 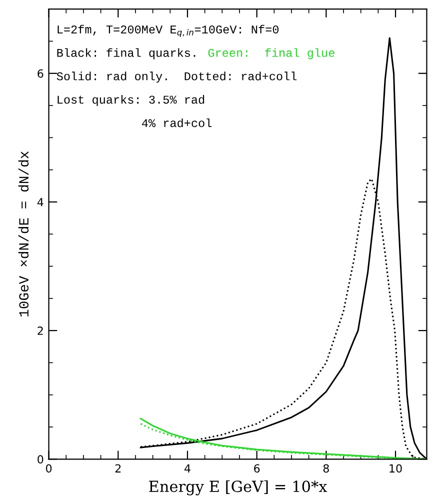 What do you see at coordinates (41, 73) in the screenshot?
I see `y-tick-label: 6` at bounding box center [41, 73].